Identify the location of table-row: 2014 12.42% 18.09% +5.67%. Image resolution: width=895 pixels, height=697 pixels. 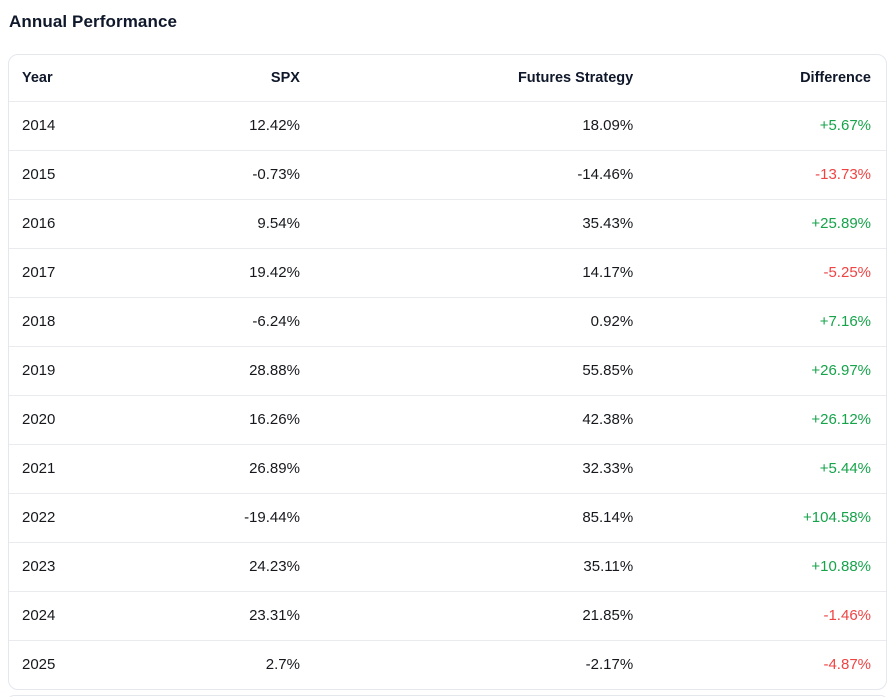
(447, 126).